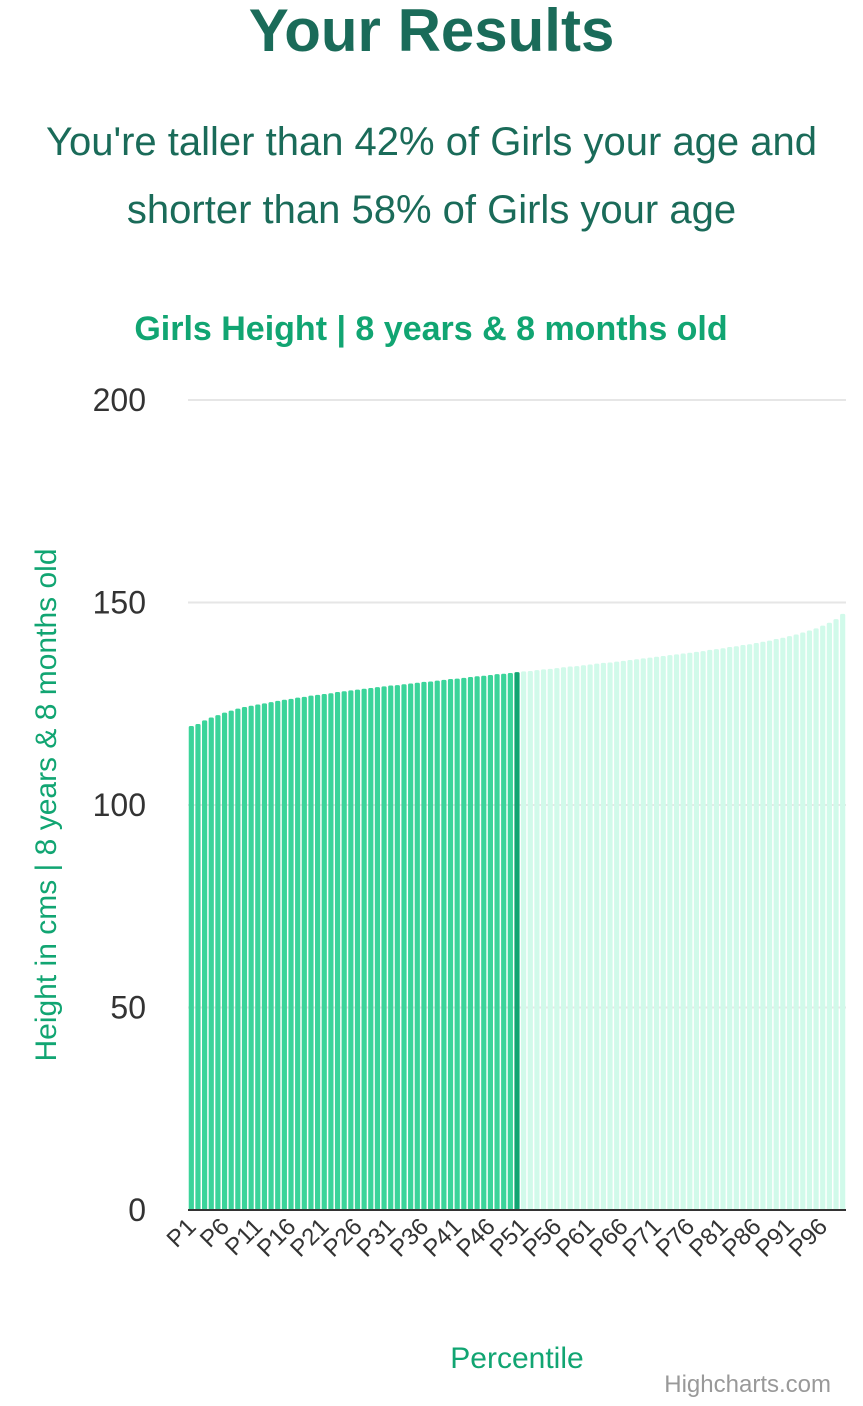 This screenshot has width=863, height=1406. I want to click on bar-p86, so click(756, 926).